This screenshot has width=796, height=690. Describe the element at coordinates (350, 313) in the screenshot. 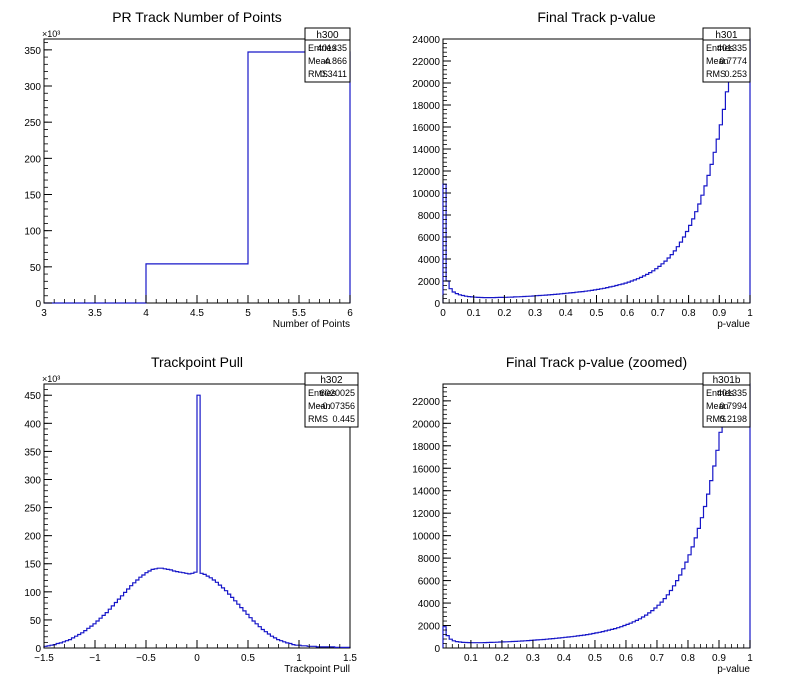

I see `x-tick-label: 6` at that location.